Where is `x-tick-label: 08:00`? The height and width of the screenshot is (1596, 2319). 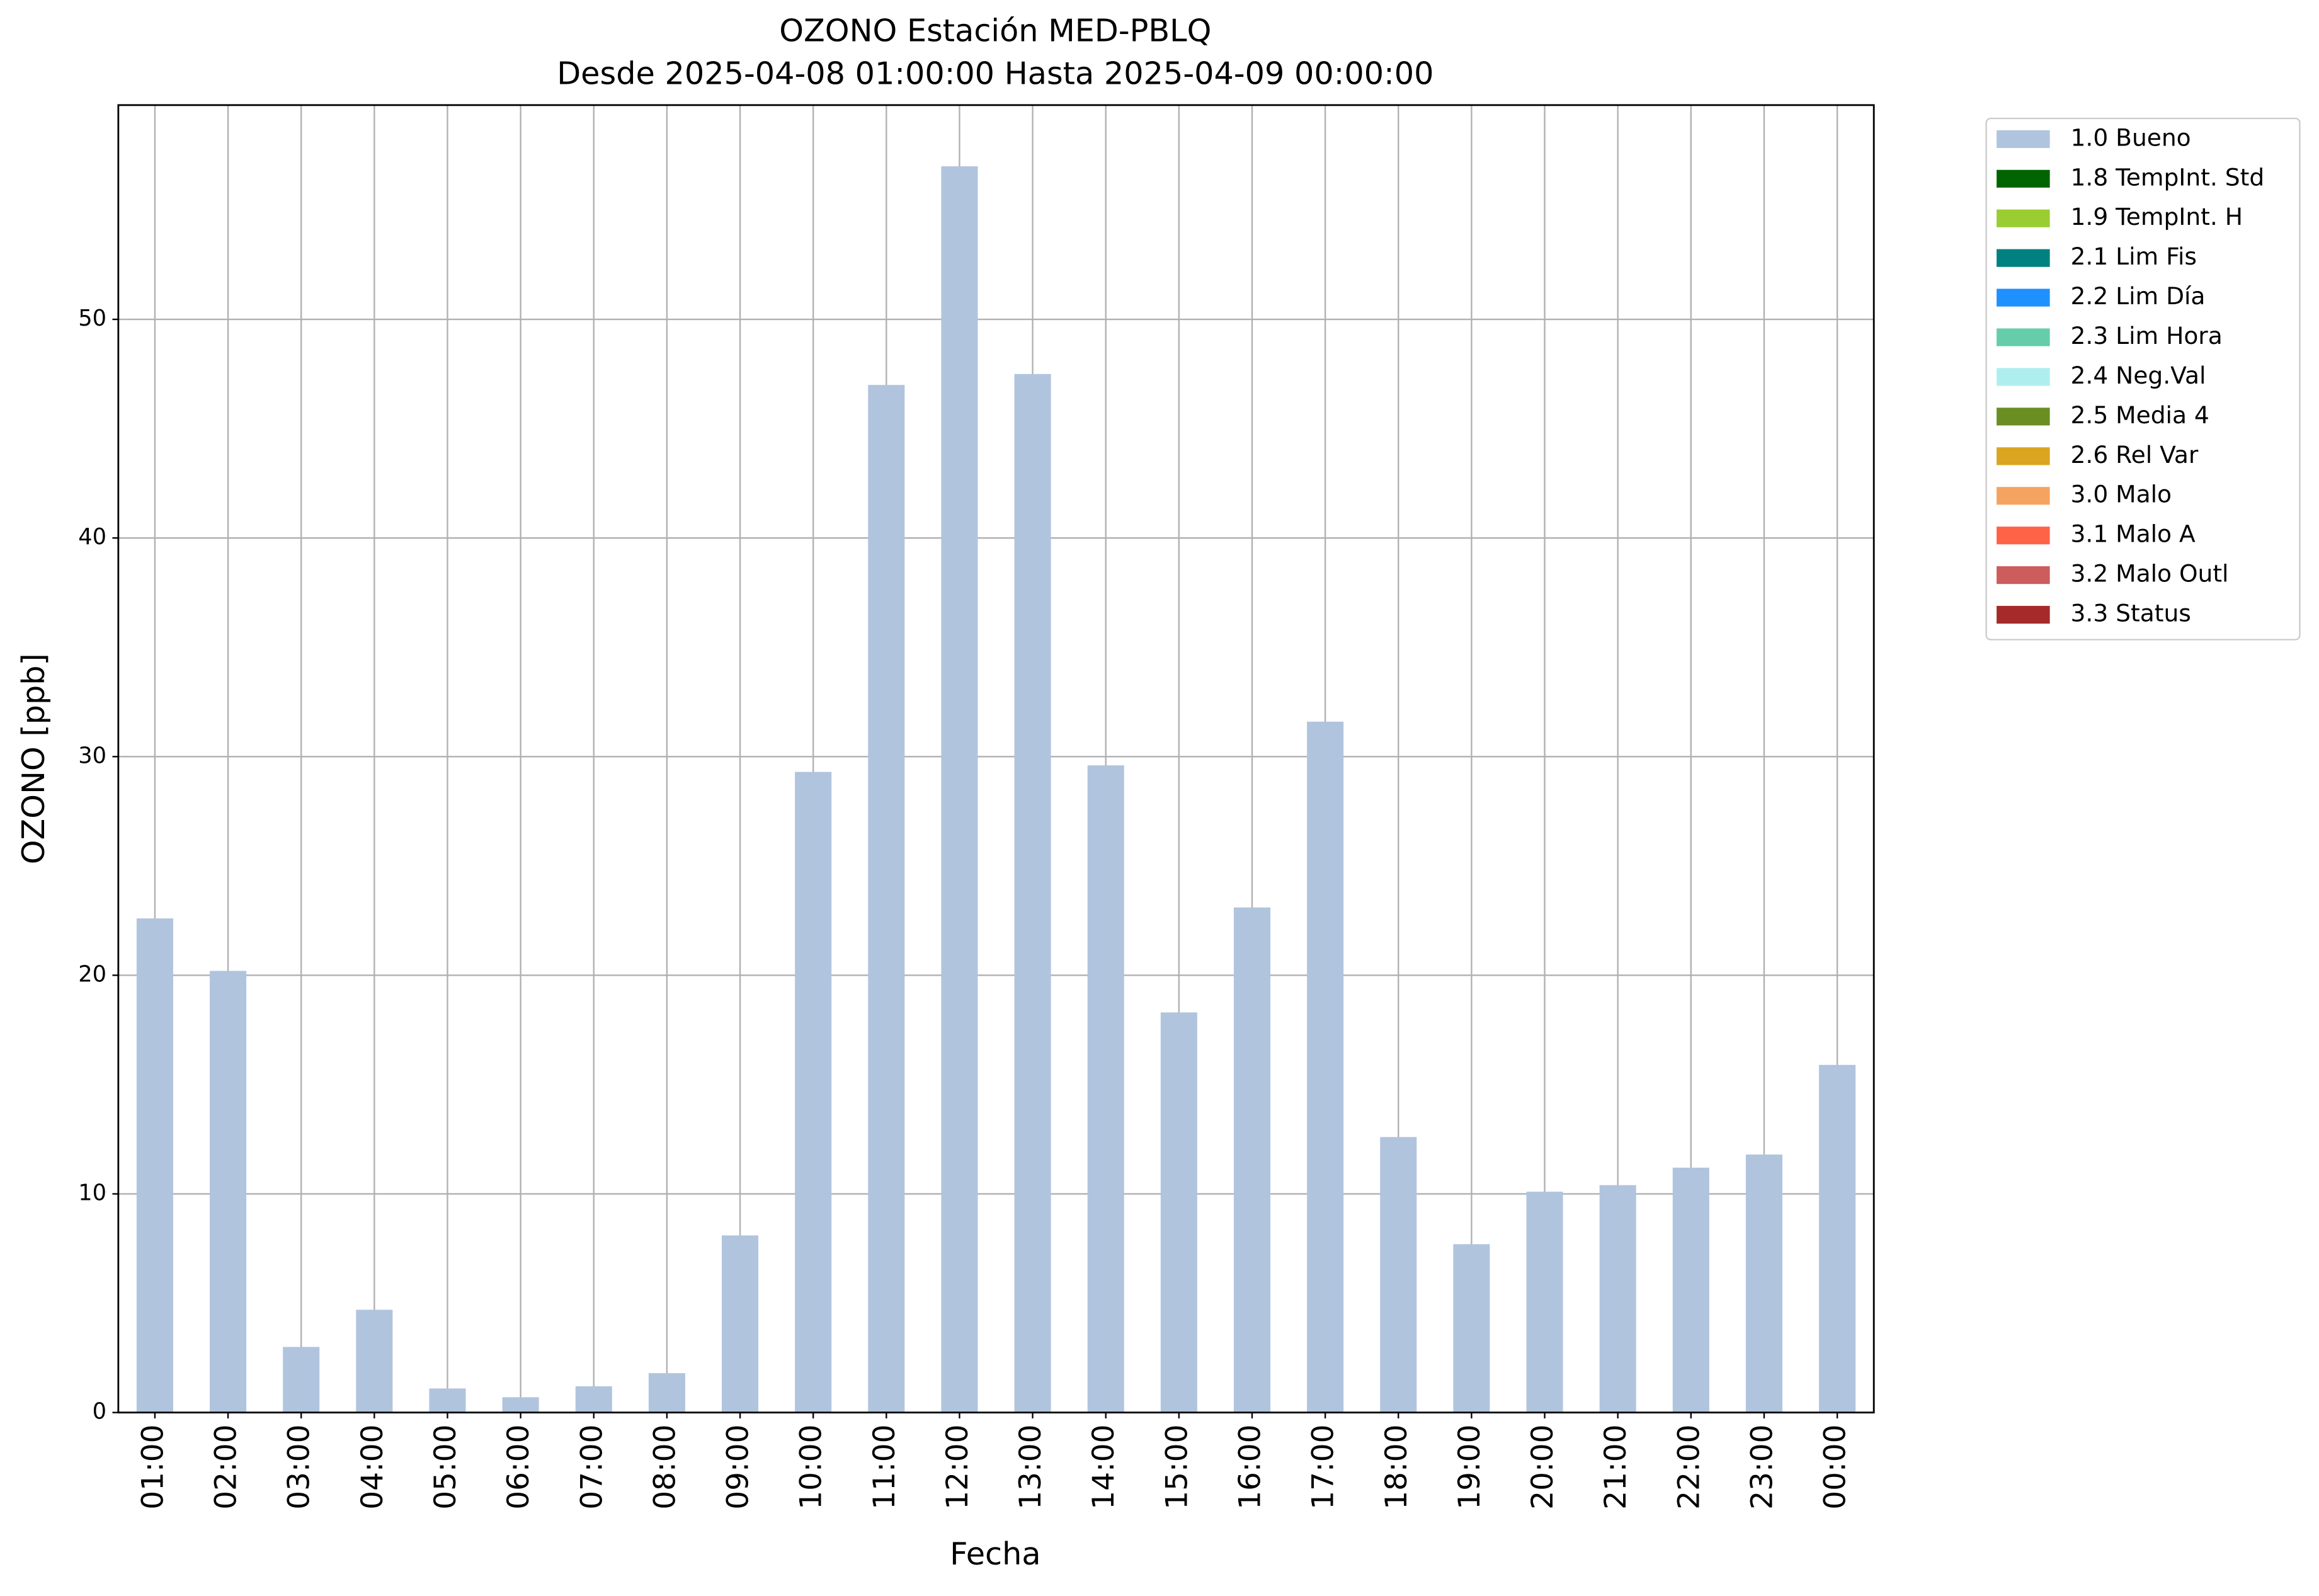
x-tick-label: 08:00 is located at coordinates (664, 1466).